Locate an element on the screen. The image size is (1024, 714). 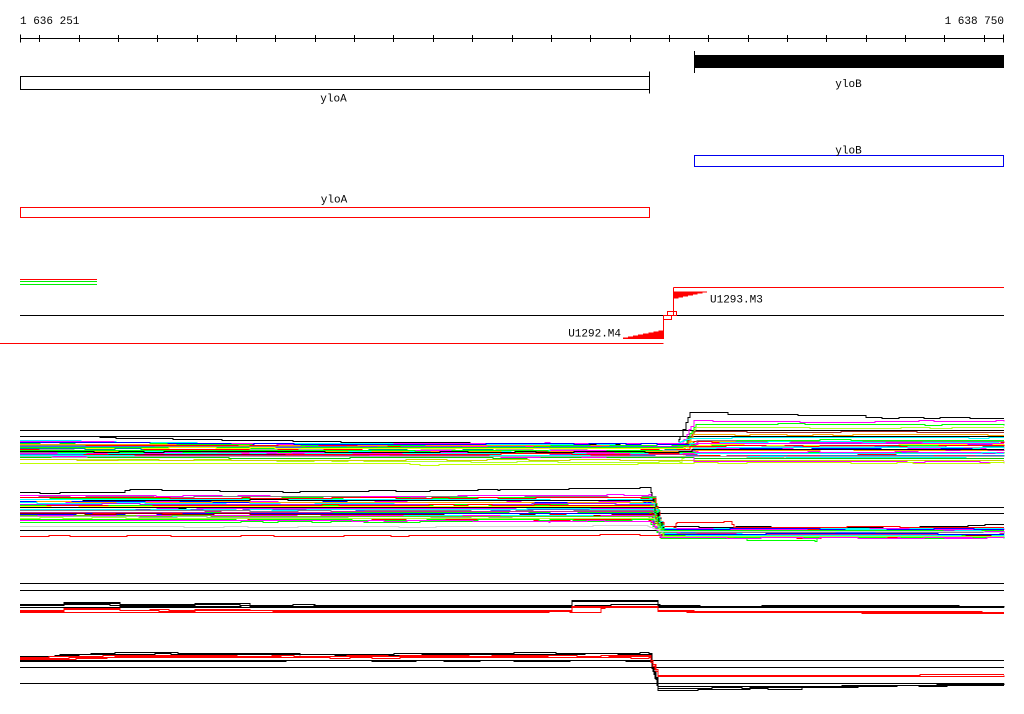
svg-text: U1293.M3 is located at coordinates (736, 301).